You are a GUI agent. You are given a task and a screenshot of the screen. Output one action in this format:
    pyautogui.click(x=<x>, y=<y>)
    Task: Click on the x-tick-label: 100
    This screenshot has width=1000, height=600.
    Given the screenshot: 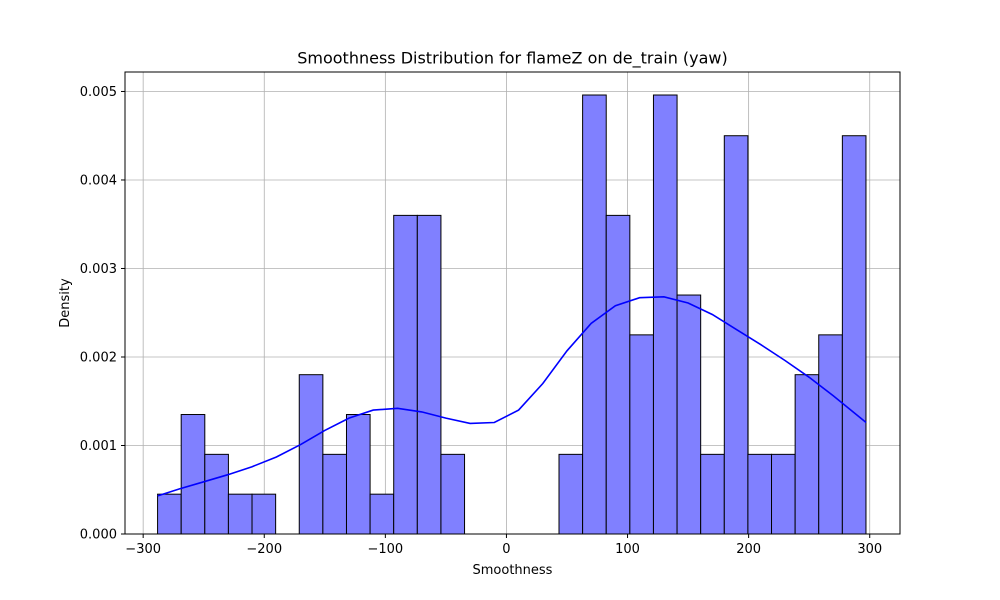 What is the action you would take?
    pyautogui.click(x=627, y=549)
    